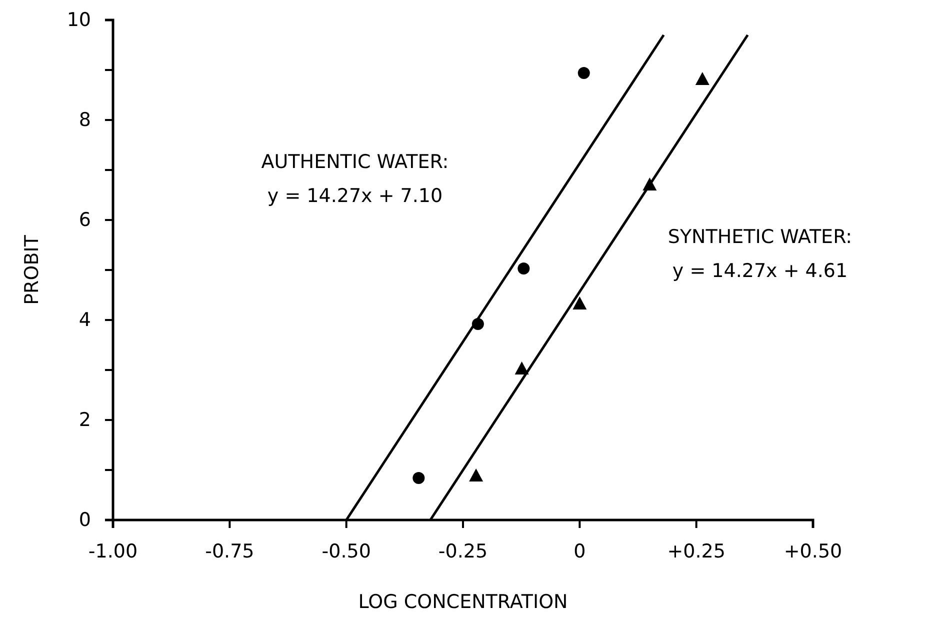 This screenshot has height=631, width=929. I want to click on x-tick-label: -0.25, so click(463, 551).